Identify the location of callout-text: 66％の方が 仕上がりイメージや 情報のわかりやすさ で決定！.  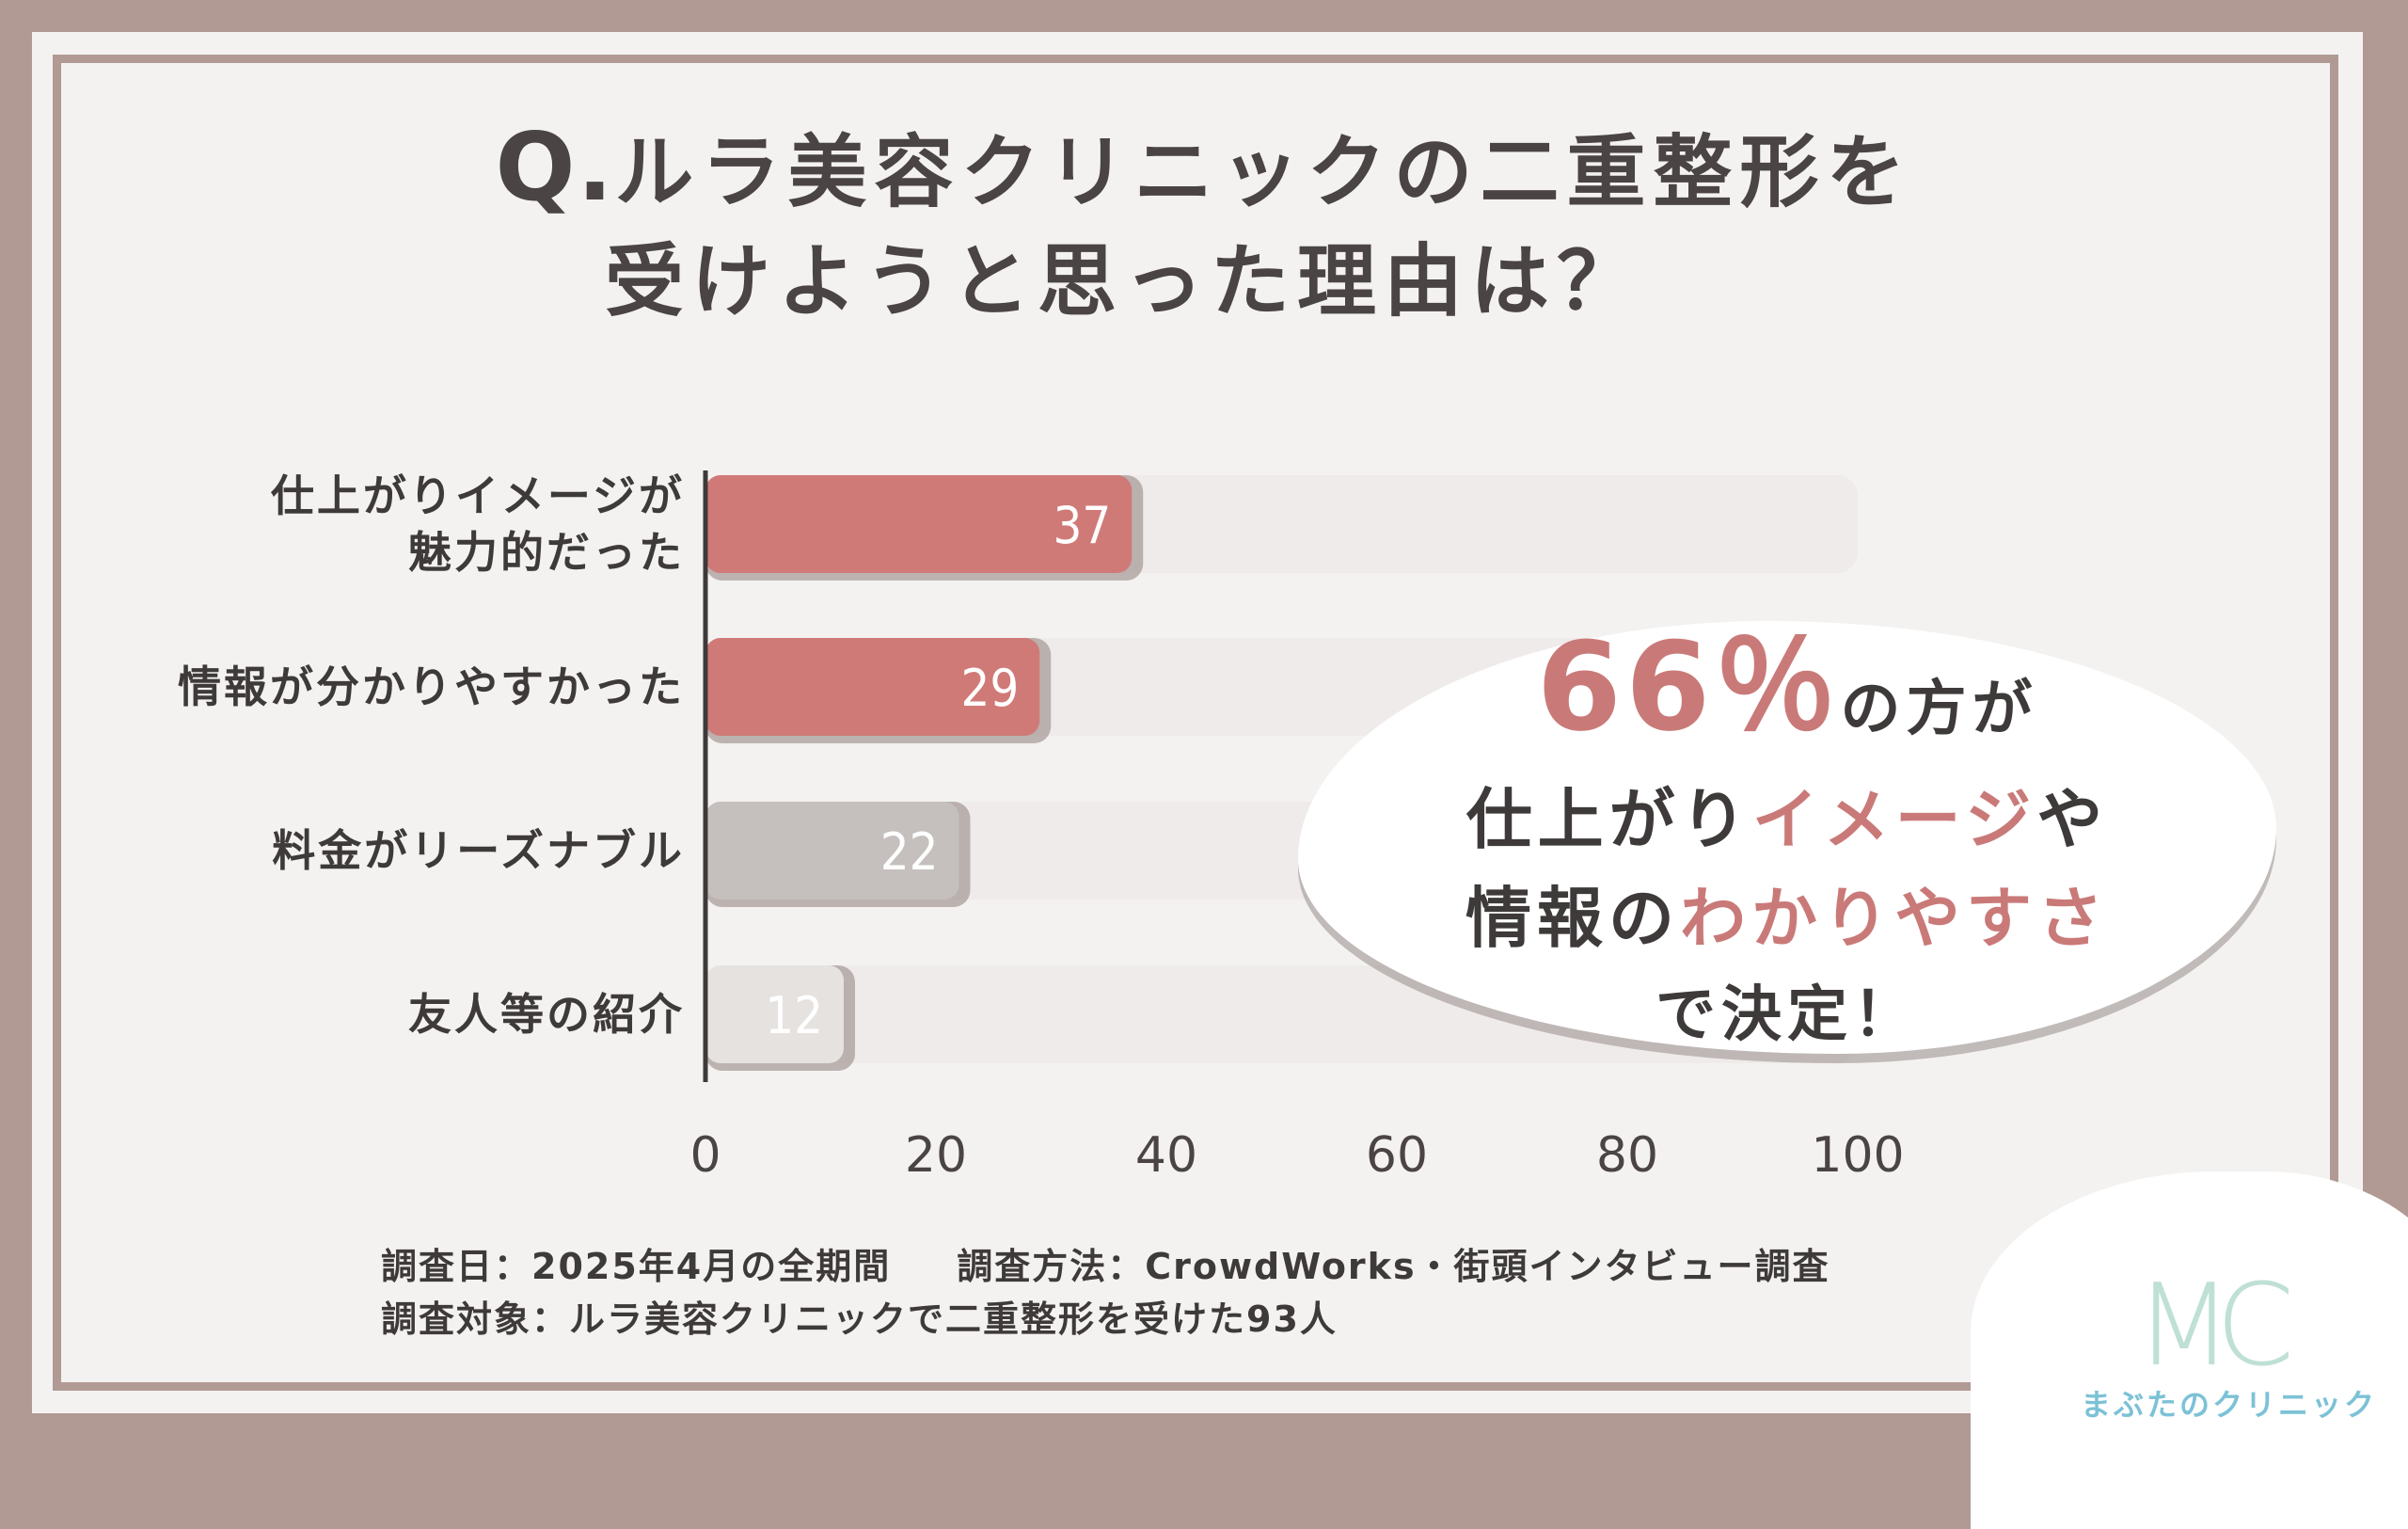
(1787, 844).